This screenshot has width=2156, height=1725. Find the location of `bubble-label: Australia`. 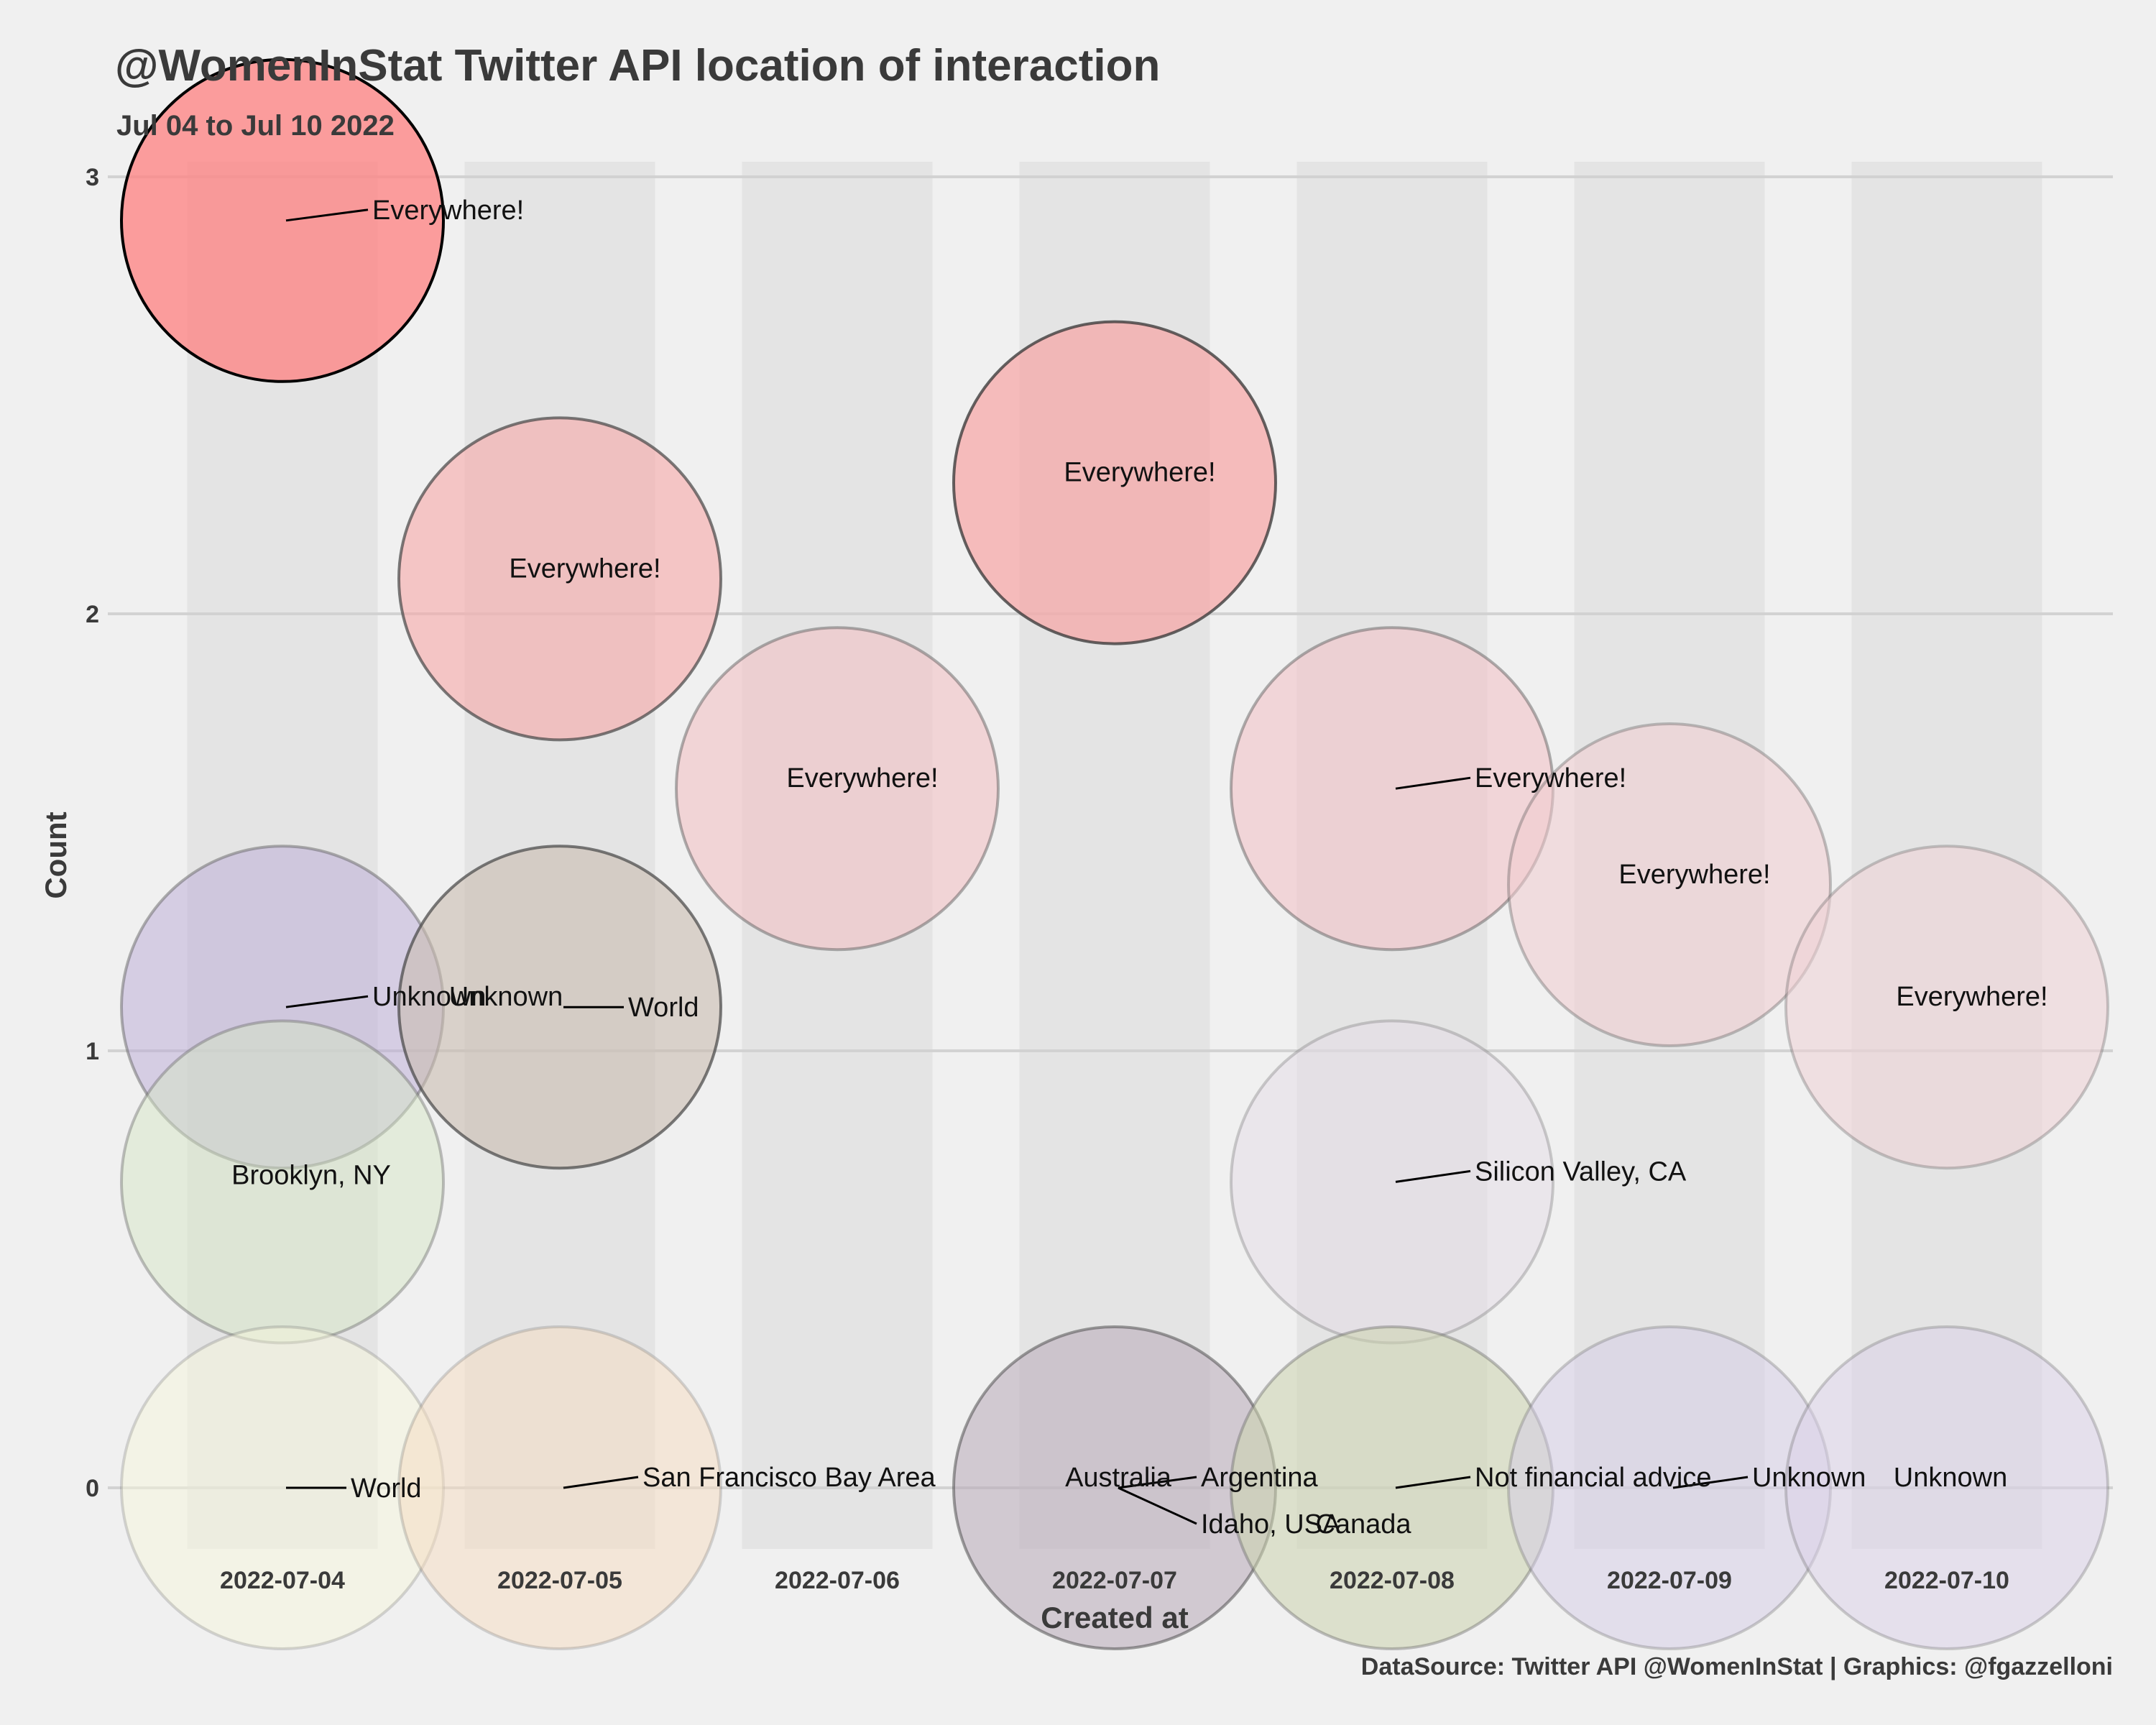

bubble-label: Australia is located at coordinates (1118, 1478).